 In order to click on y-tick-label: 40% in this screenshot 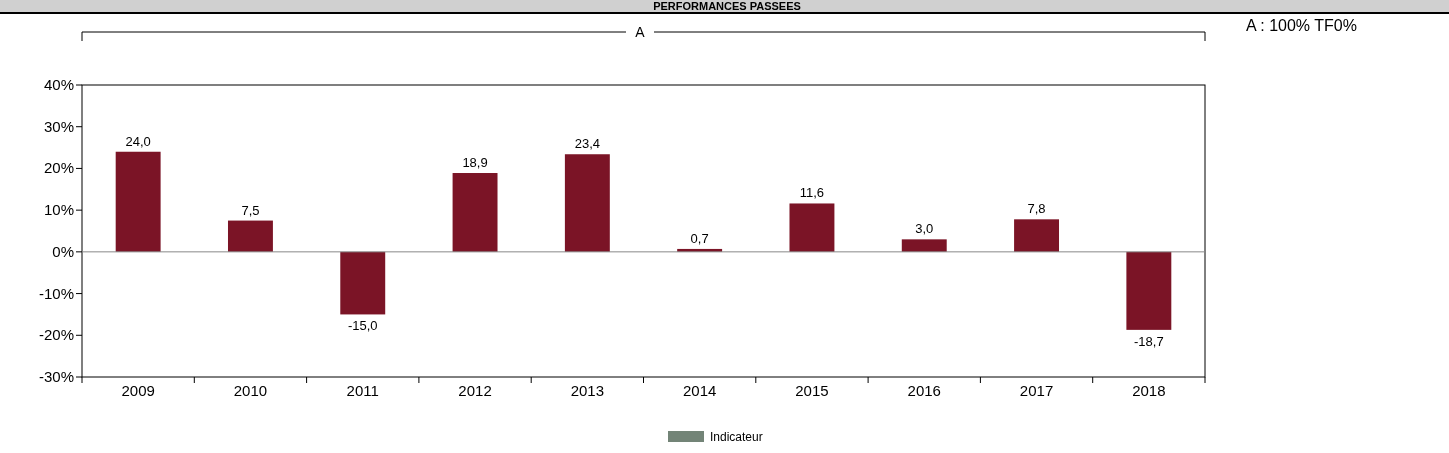, I will do `click(58, 84)`.